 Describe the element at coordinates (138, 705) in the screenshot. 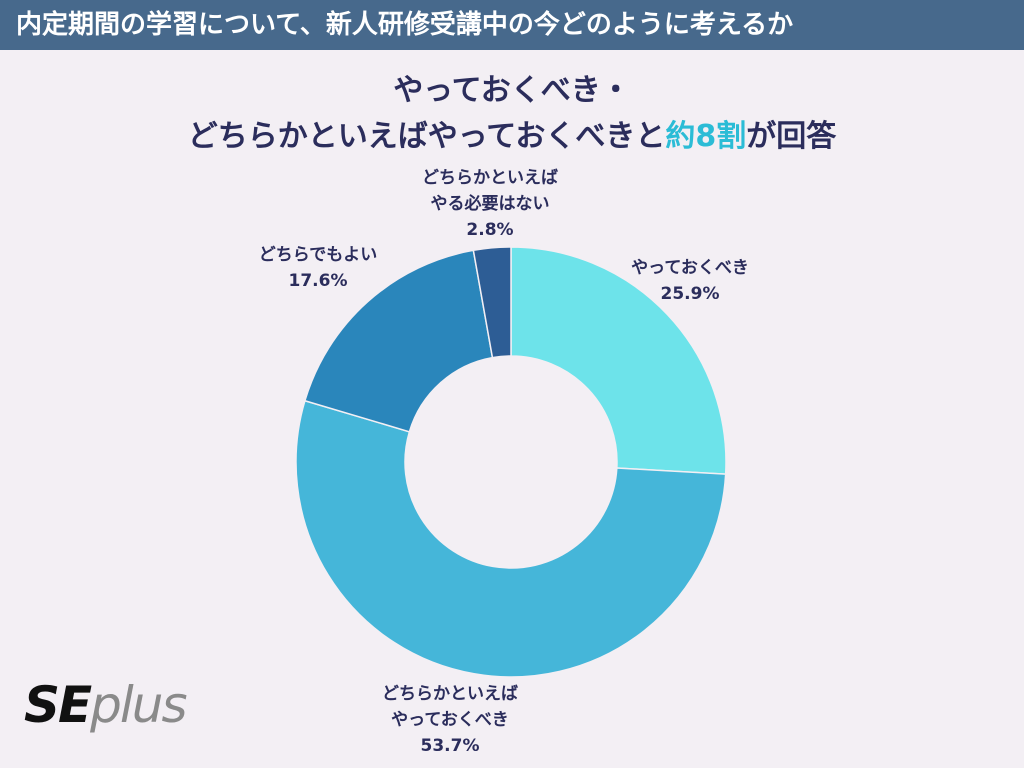

I see `logo-light: plus` at that location.